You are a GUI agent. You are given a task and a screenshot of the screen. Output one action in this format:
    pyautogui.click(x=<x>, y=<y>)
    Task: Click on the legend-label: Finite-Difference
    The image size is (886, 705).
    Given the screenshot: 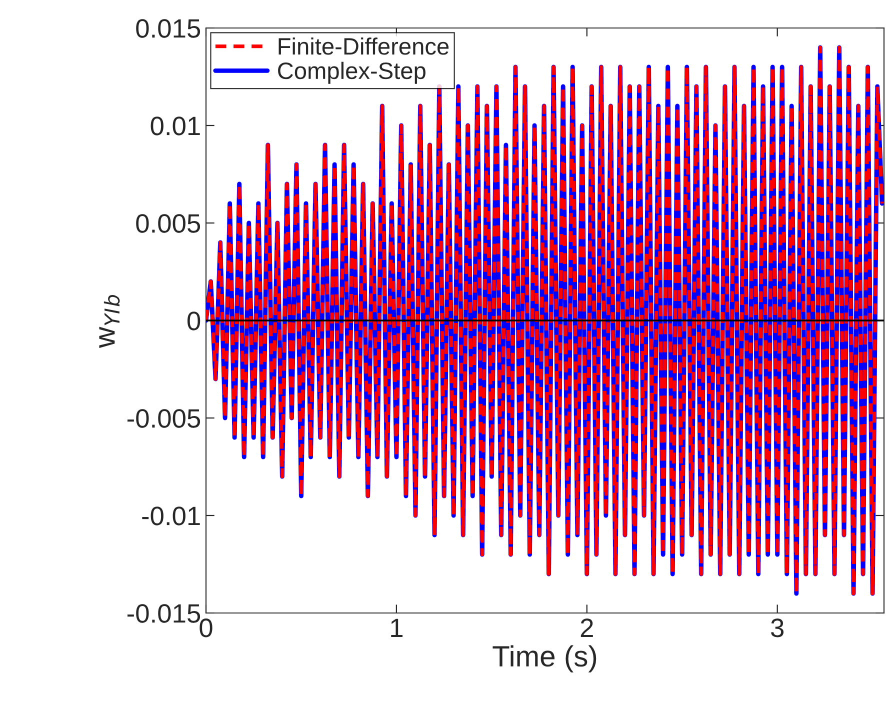 What is the action you would take?
    pyautogui.click(x=363, y=46)
    